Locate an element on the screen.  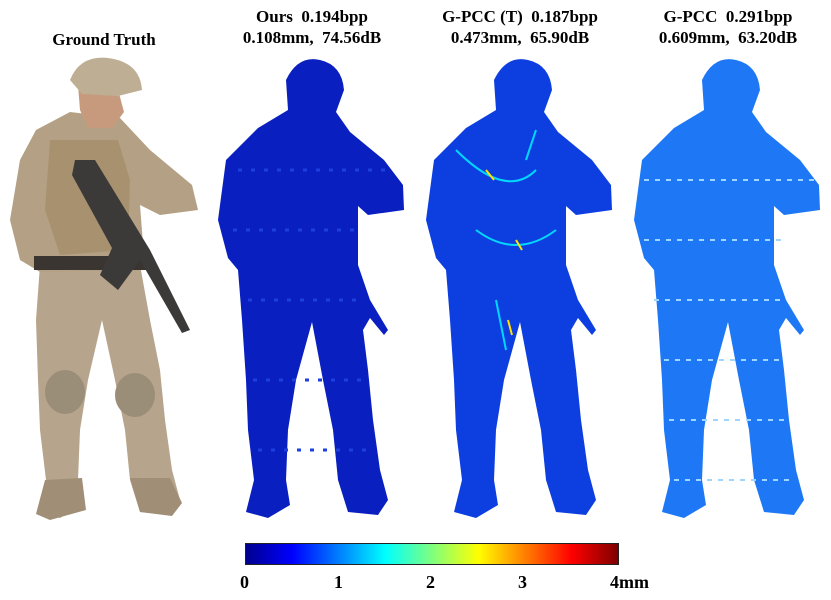
caption-line: Ground Truth is located at coordinates (104, 39).